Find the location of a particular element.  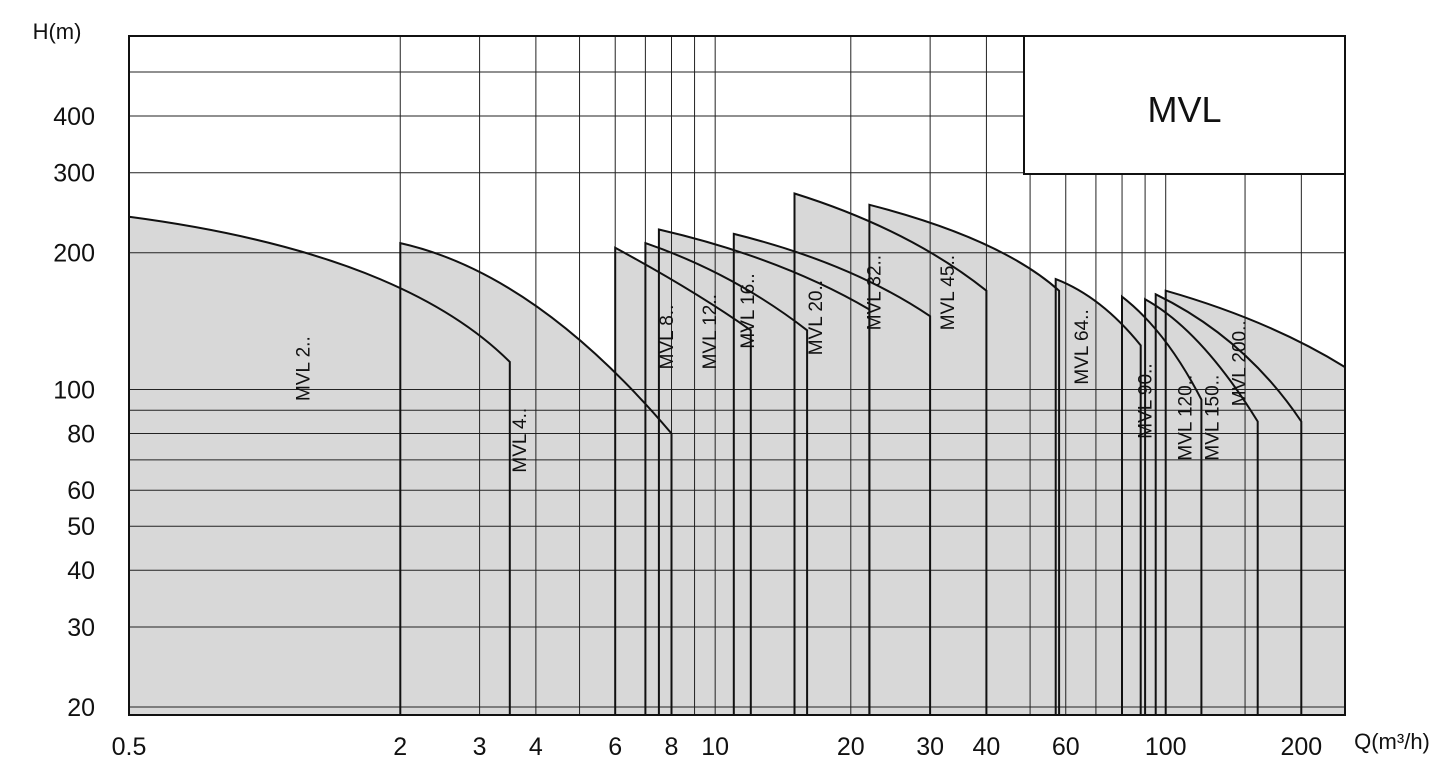

x-tick-label: 8 is located at coordinates (672, 747).